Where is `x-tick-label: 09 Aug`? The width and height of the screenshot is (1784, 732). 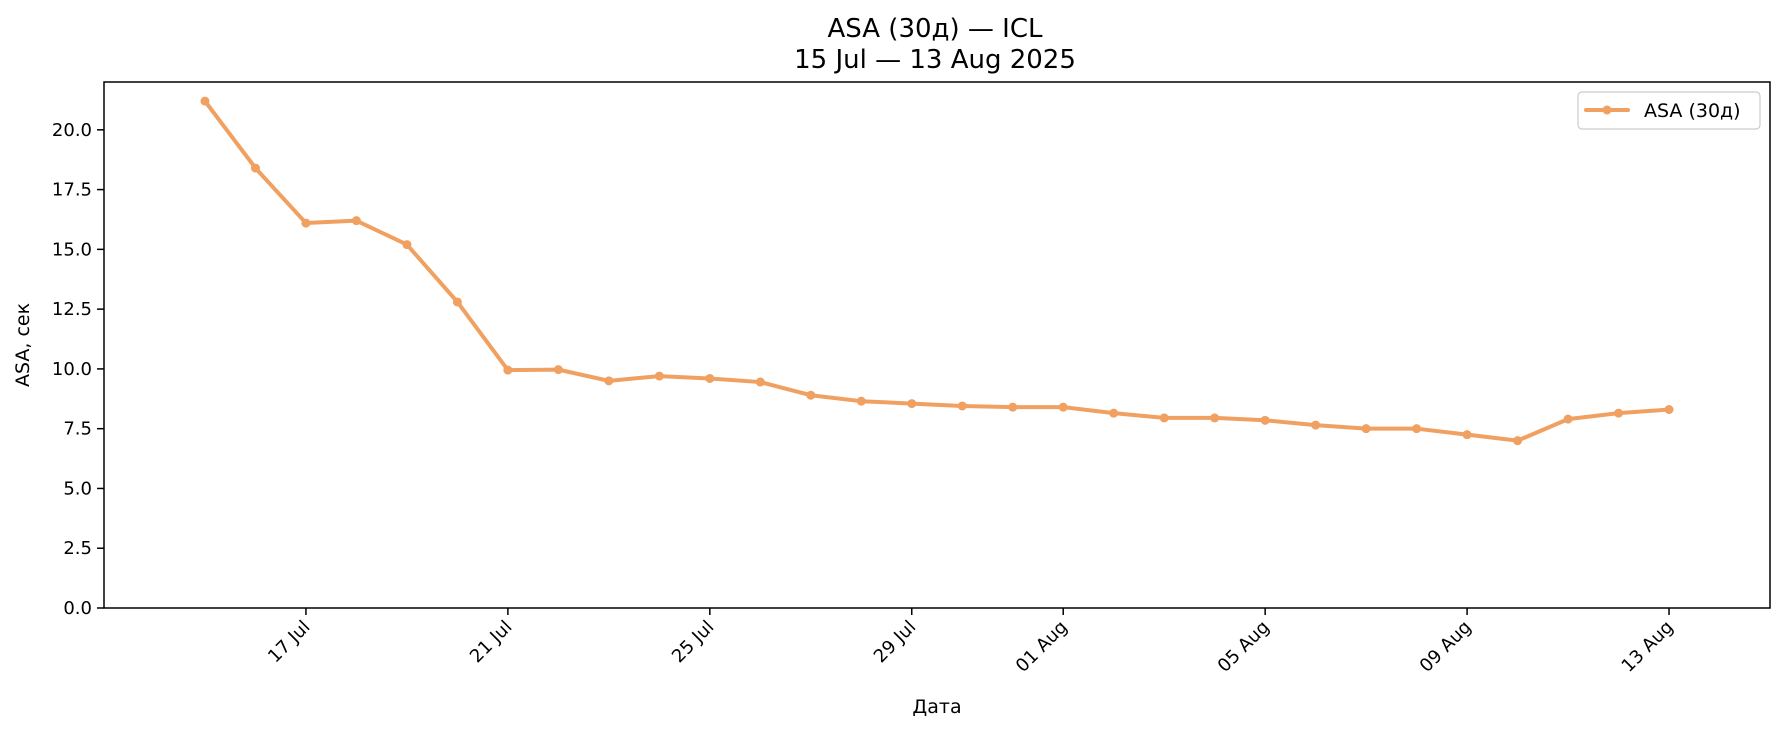
x-tick-label: 09 Aug is located at coordinates (1446, 647).